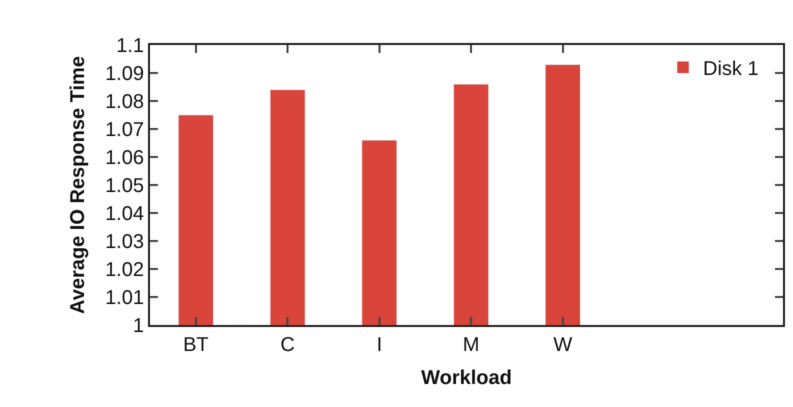  I want to click on y-tick-label: 1.06, so click(124, 158).